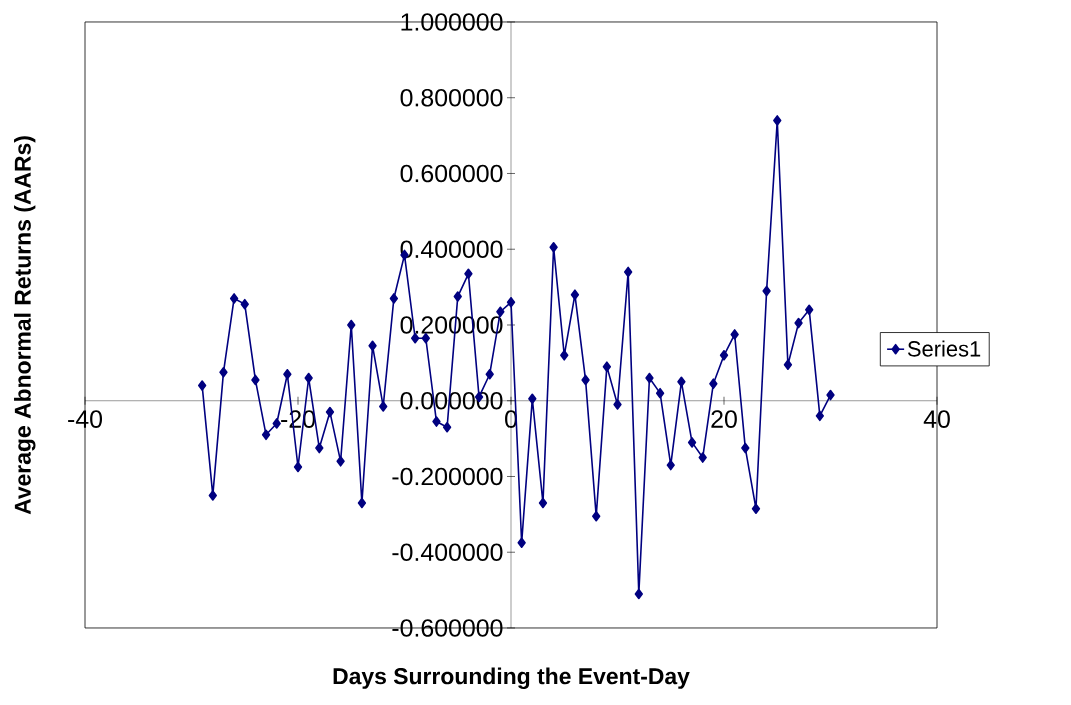 The width and height of the screenshot is (1071, 705). Describe the element at coordinates (451, 173) in the screenshot. I see `y-tick-label: 0.600000` at that location.